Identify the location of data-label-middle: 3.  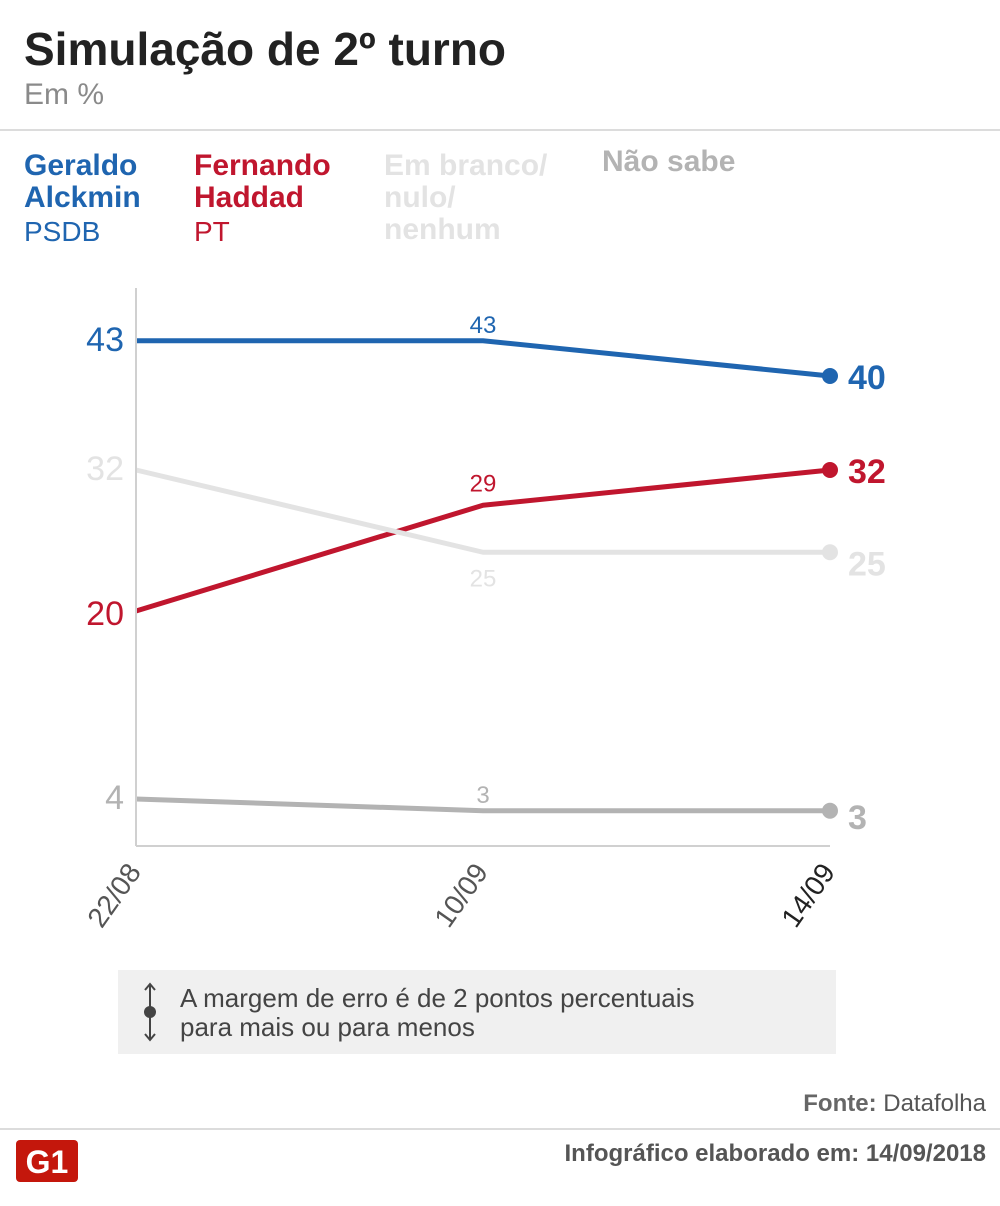
(482, 795).